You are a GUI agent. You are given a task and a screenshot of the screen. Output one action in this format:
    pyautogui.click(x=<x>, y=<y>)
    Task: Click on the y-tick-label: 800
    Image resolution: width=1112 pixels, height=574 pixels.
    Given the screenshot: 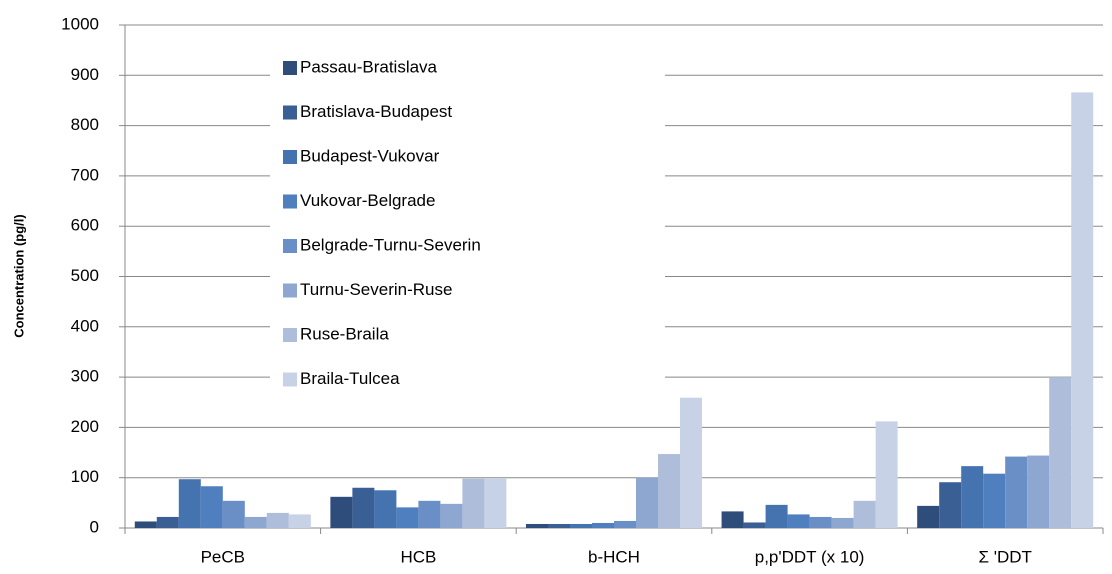 What is the action you would take?
    pyautogui.click(x=85, y=124)
    